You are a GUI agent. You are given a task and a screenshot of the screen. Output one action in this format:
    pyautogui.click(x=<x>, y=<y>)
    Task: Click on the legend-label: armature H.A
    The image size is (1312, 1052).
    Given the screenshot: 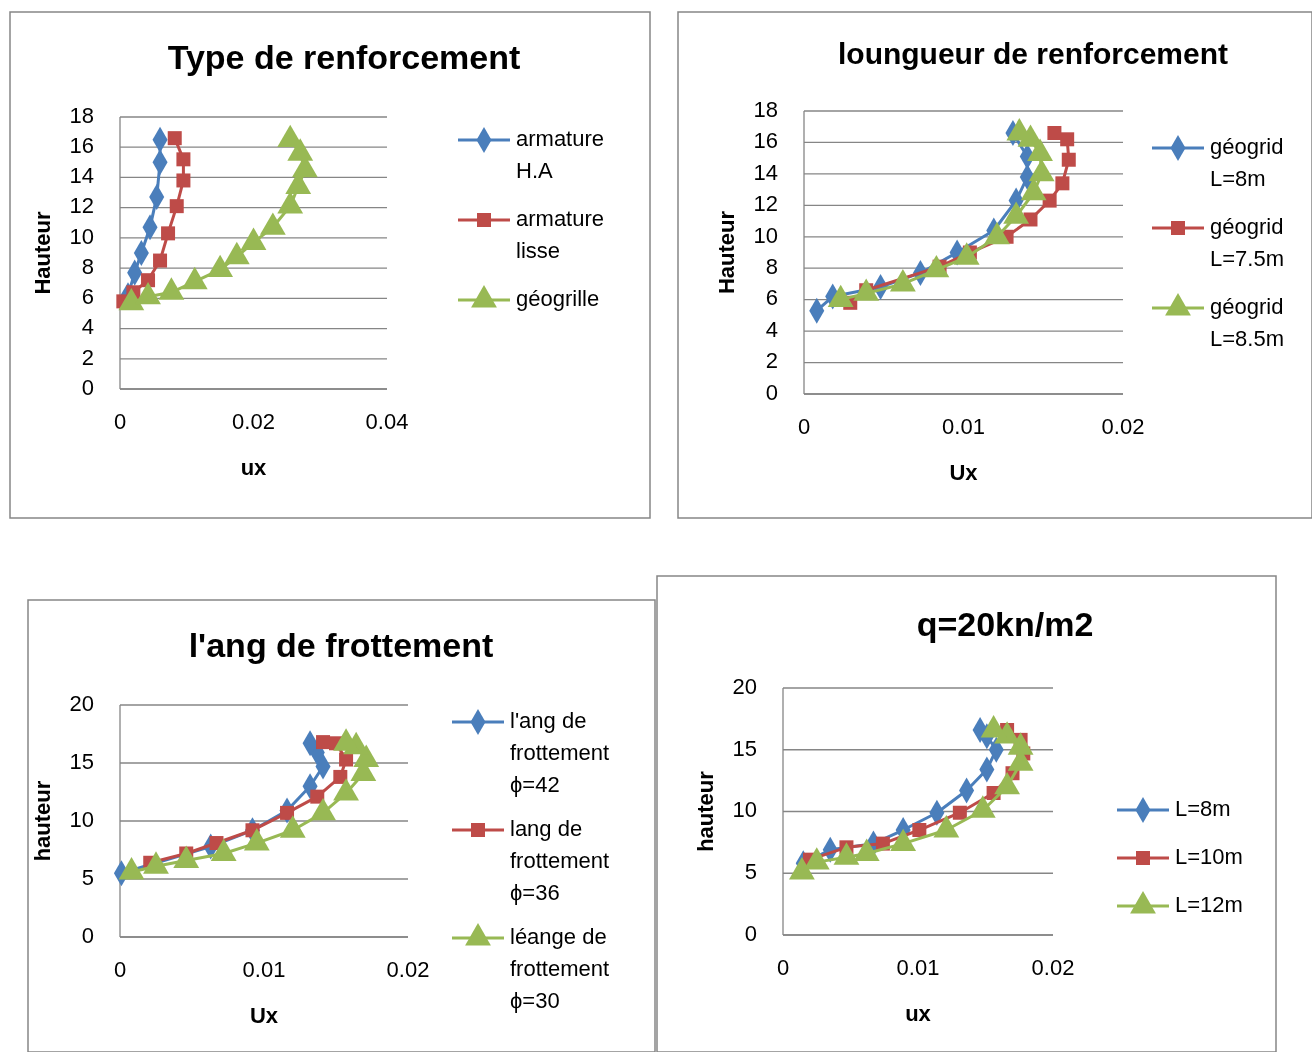 What is the action you would take?
    pyautogui.click(x=560, y=154)
    